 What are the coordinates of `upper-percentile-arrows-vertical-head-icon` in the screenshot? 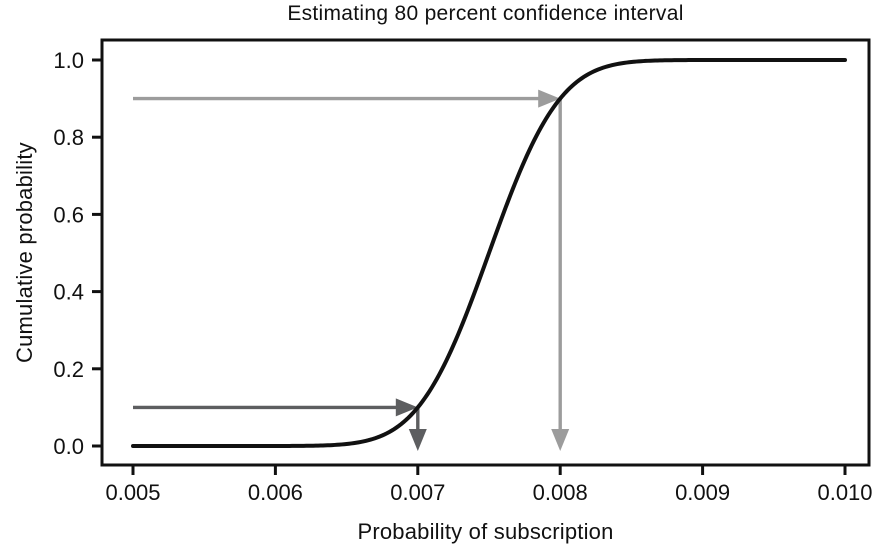 It's located at (560, 440).